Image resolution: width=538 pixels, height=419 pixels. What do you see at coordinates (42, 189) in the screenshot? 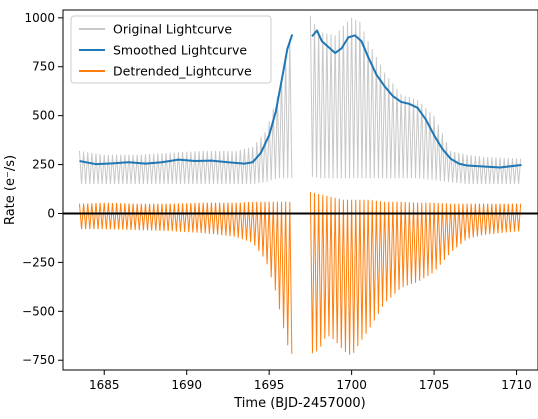
I see `y-axis: −750 −500 −250 0 250 500 750 1000` at bounding box center [42, 189].